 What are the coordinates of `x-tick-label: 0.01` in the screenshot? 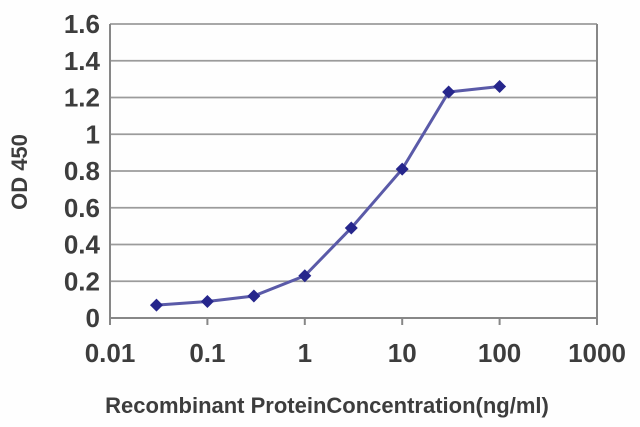 It's located at (110, 353).